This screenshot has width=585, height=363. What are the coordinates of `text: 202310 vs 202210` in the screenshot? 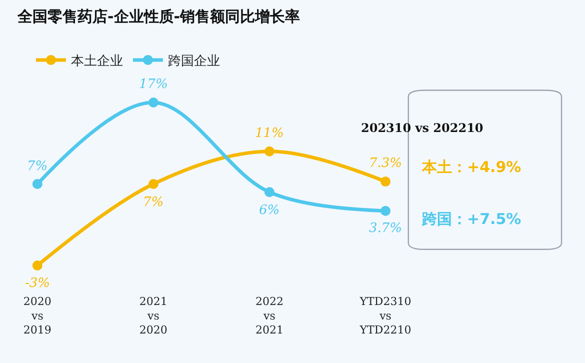 It's located at (422, 128).